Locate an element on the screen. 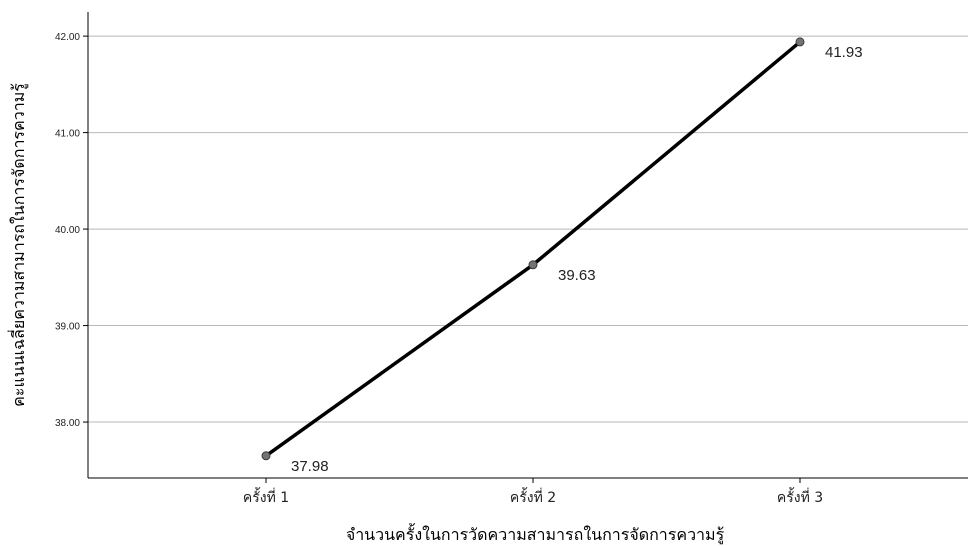 This screenshot has width=968, height=546. y-tick-labels: 38.00 39.00 40.00 41.00 42.00 is located at coordinates (67, 230).